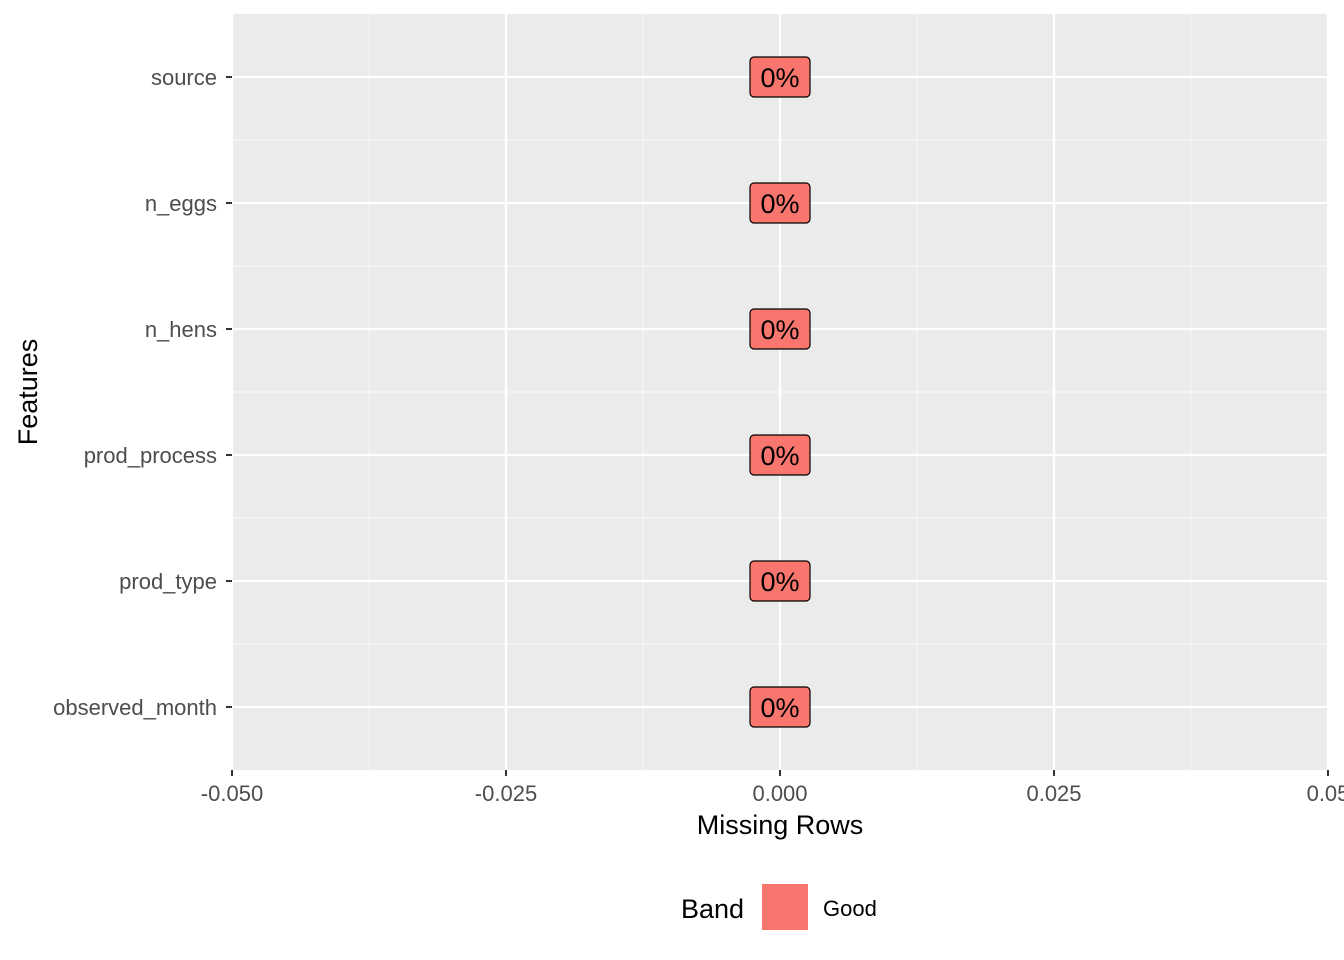  Describe the element at coordinates (780, 825) in the screenshot. I see `x-axis-title: Missing Rows` at that location.